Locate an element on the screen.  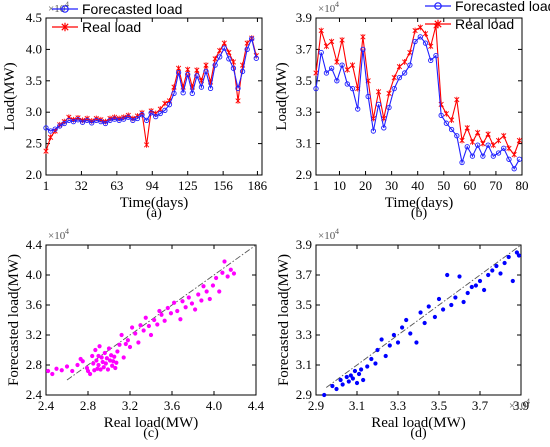
y-axis-multiplier-exponent: 4 is located at coordinates (337, 231).